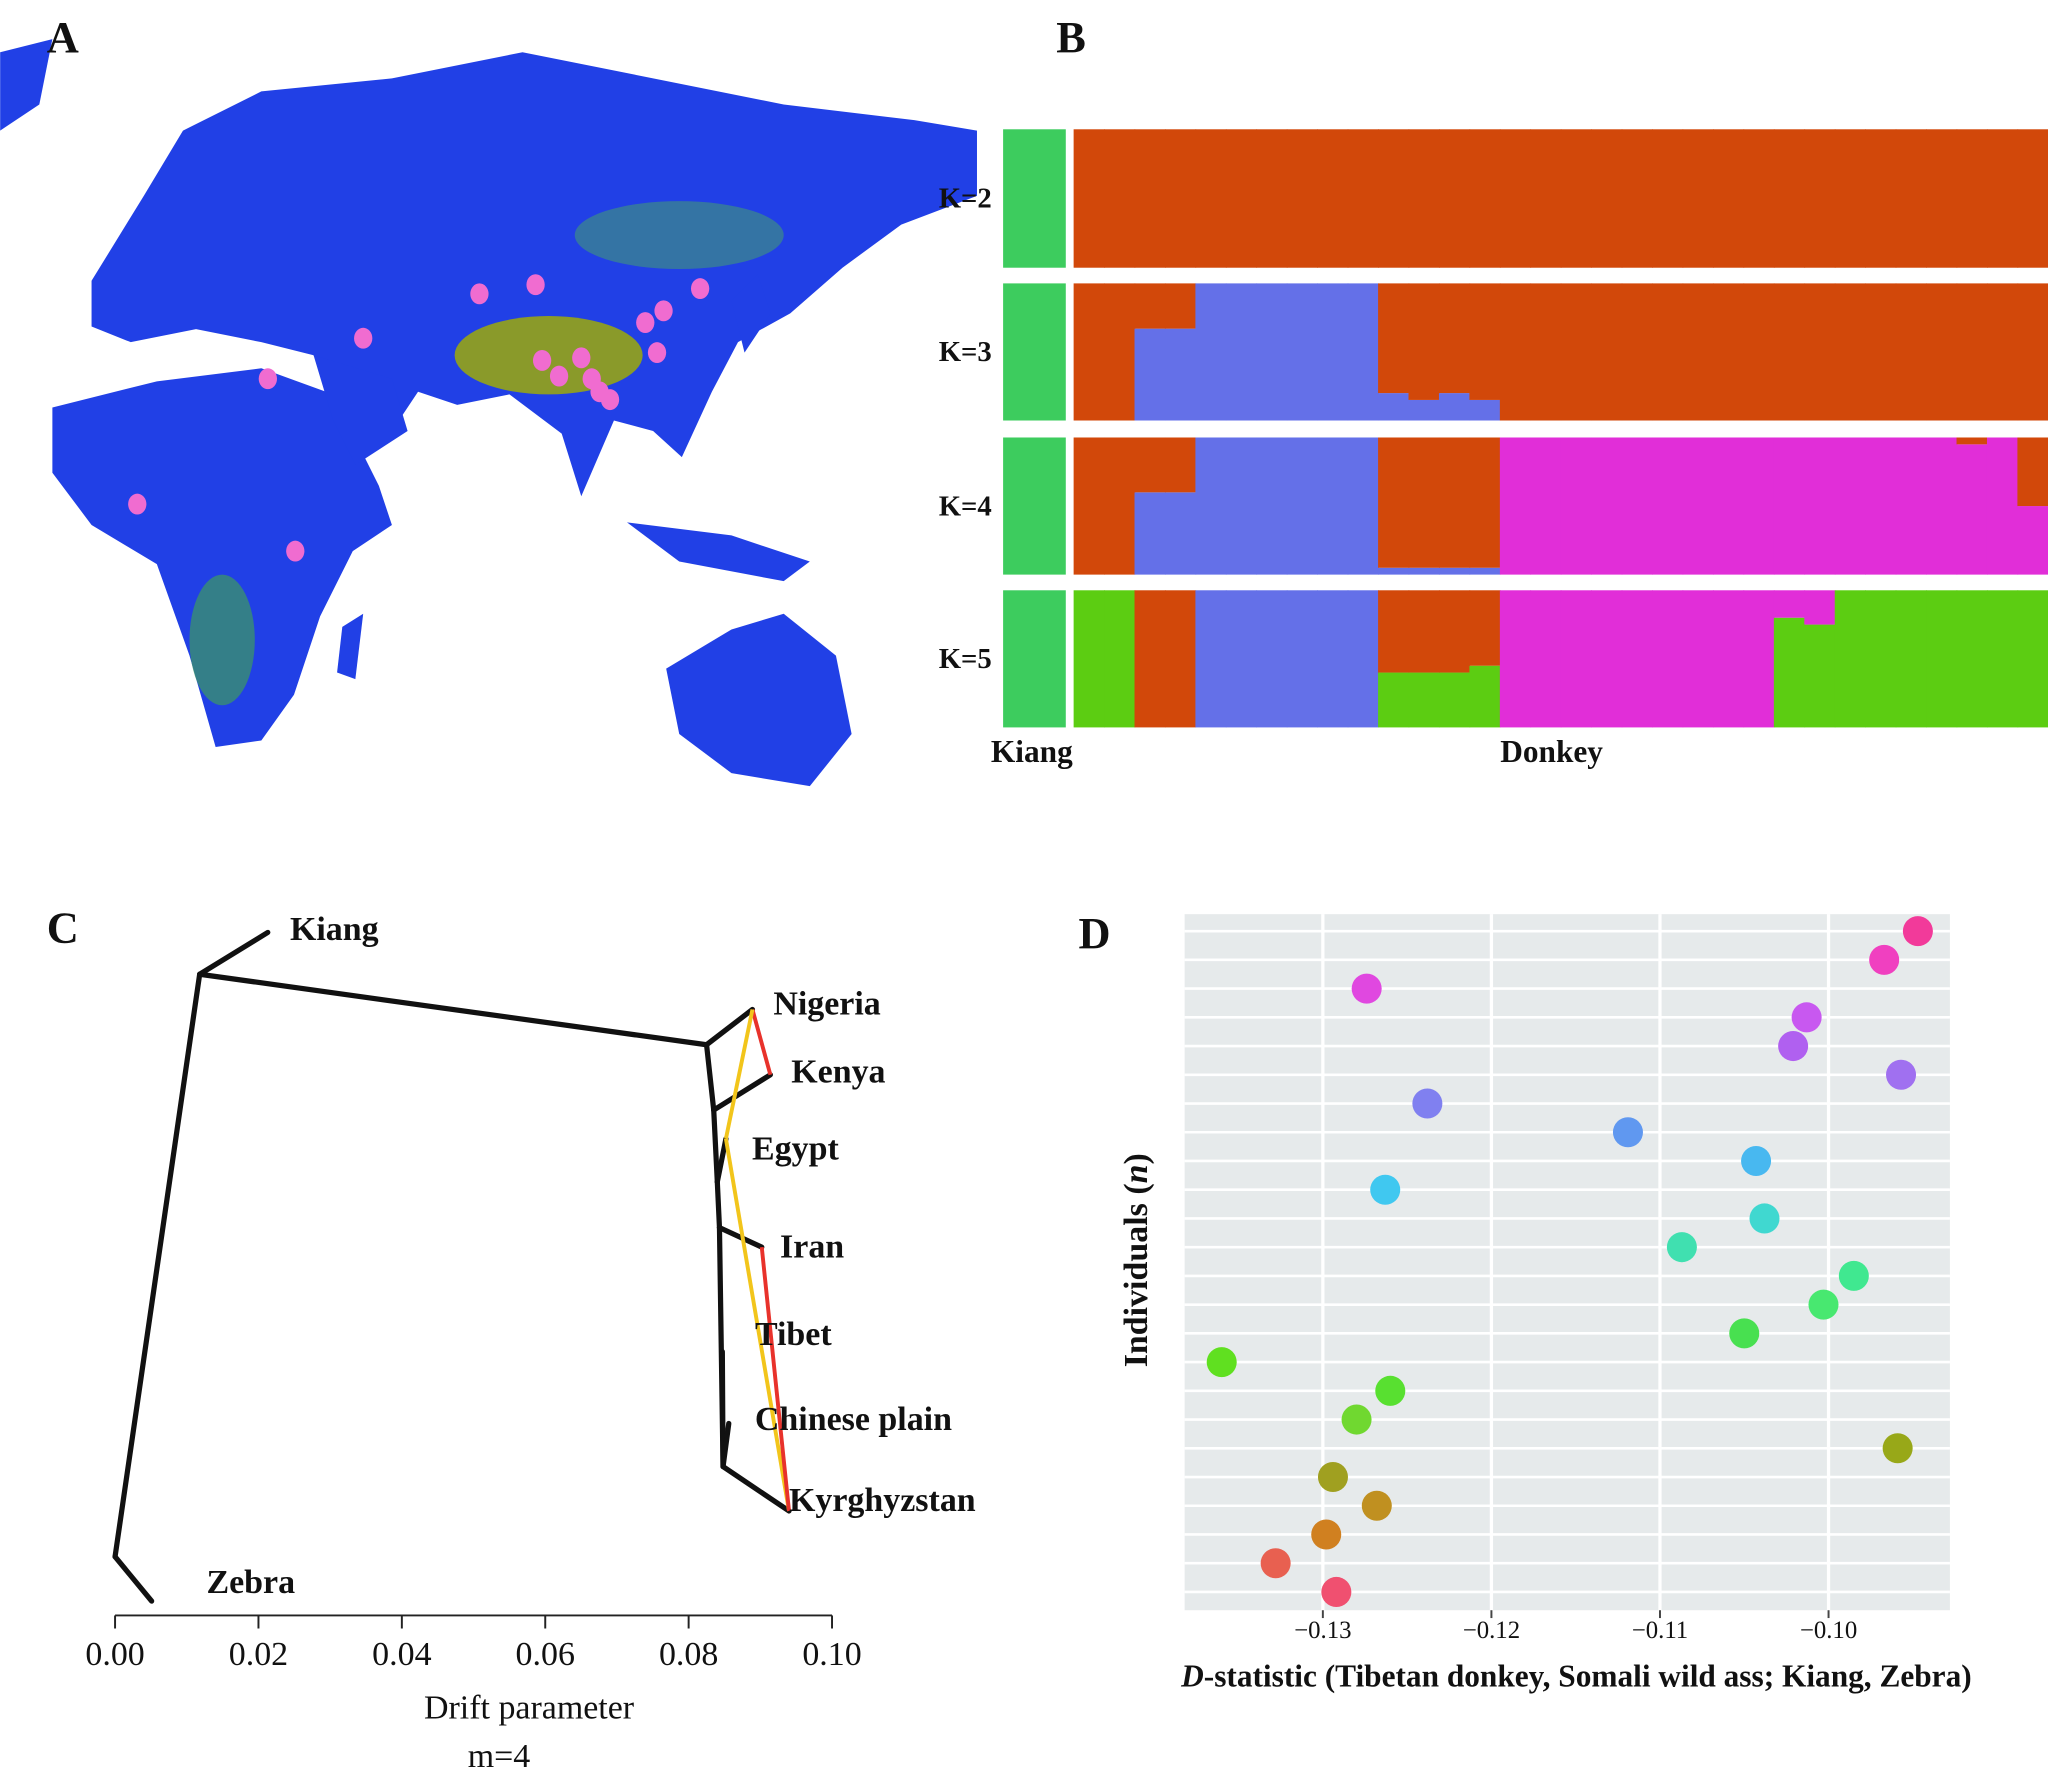 This screenshot has height=1780, width=2048. Describe the element at coordinates (63, 37) in the screenshot. I see `panel-label: A` at that location.